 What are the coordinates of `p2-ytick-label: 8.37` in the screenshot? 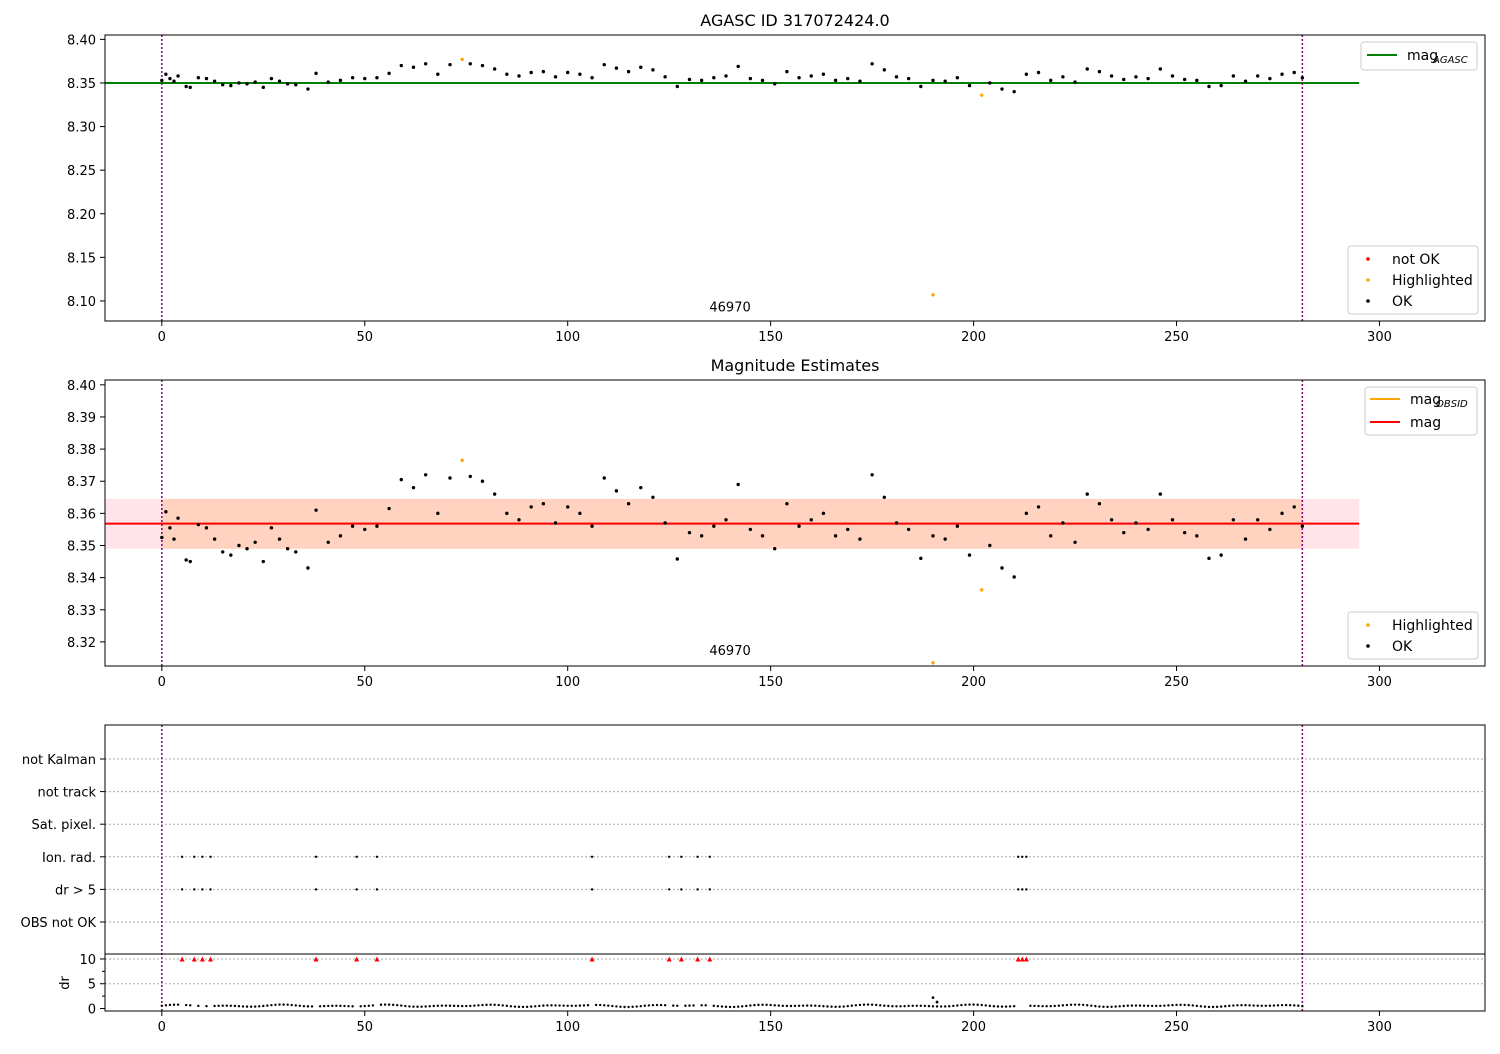 It's located at (81, 482).